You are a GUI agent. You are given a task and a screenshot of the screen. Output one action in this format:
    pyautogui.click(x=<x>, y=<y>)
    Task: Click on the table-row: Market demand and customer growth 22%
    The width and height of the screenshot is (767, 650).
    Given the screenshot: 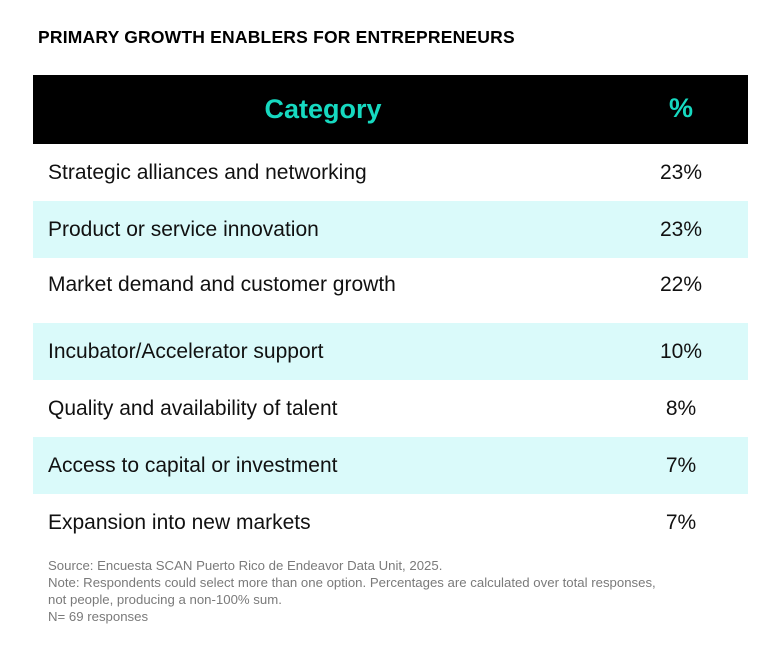 What is the action you would take?
    pyautogui.click(x=390, y=290)
    